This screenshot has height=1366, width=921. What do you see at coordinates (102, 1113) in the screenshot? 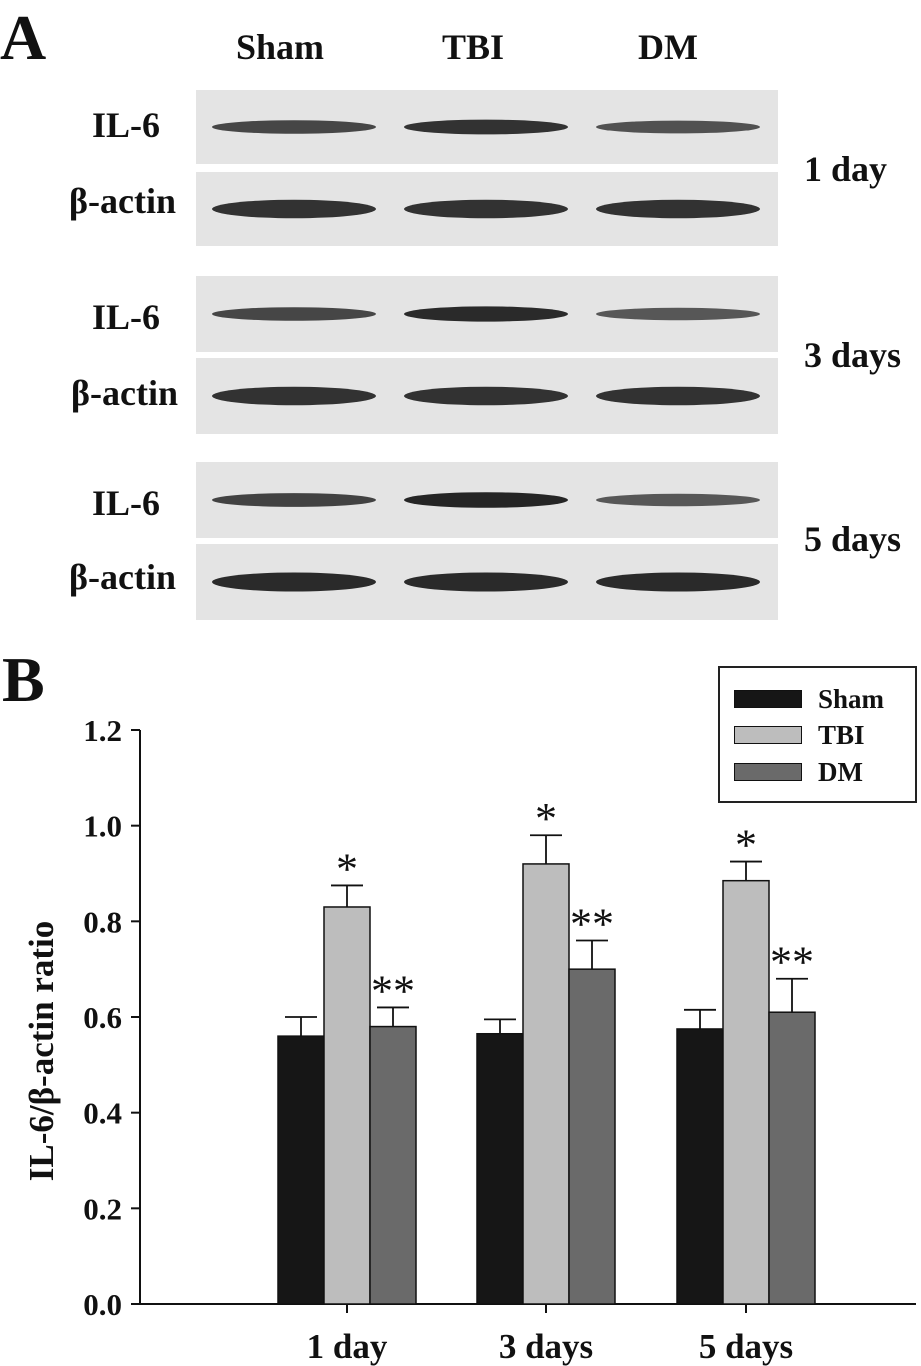
I see `y-tick-label: 0.4` at bounding box center [102, 1113].